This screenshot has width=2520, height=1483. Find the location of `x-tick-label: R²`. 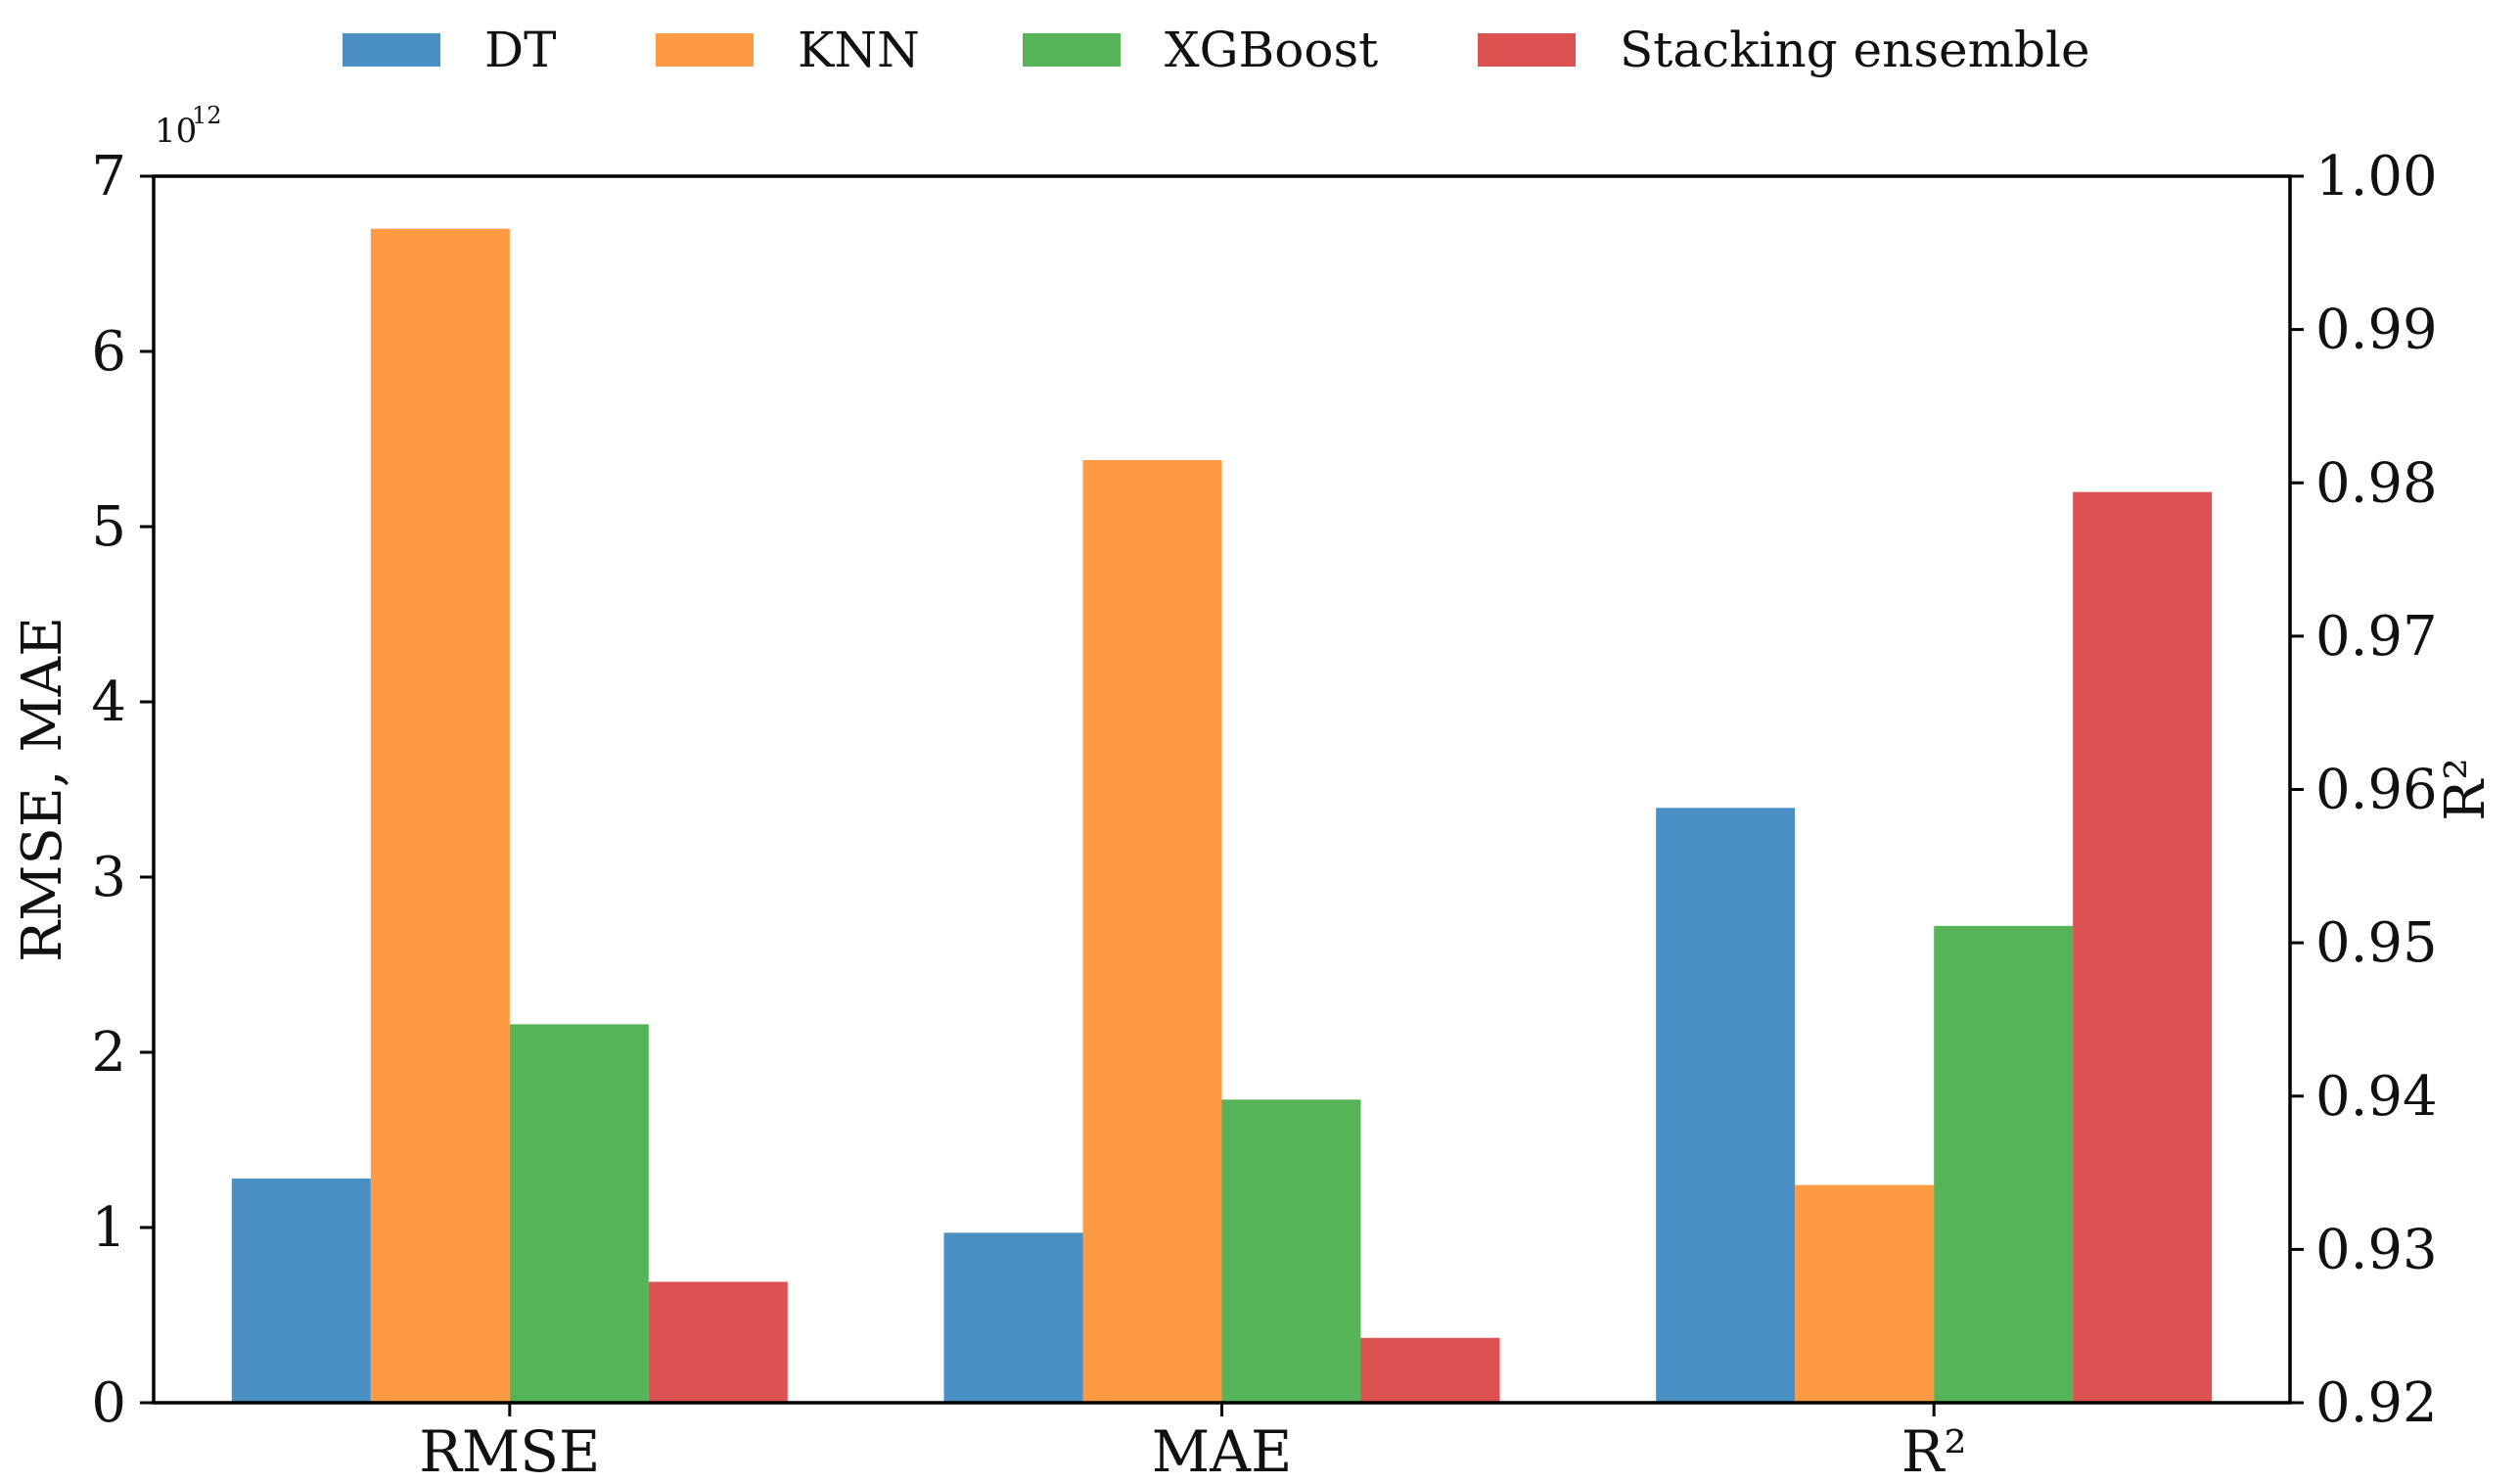

x-tick-label: R² is located at coordinates (1934, 1451).